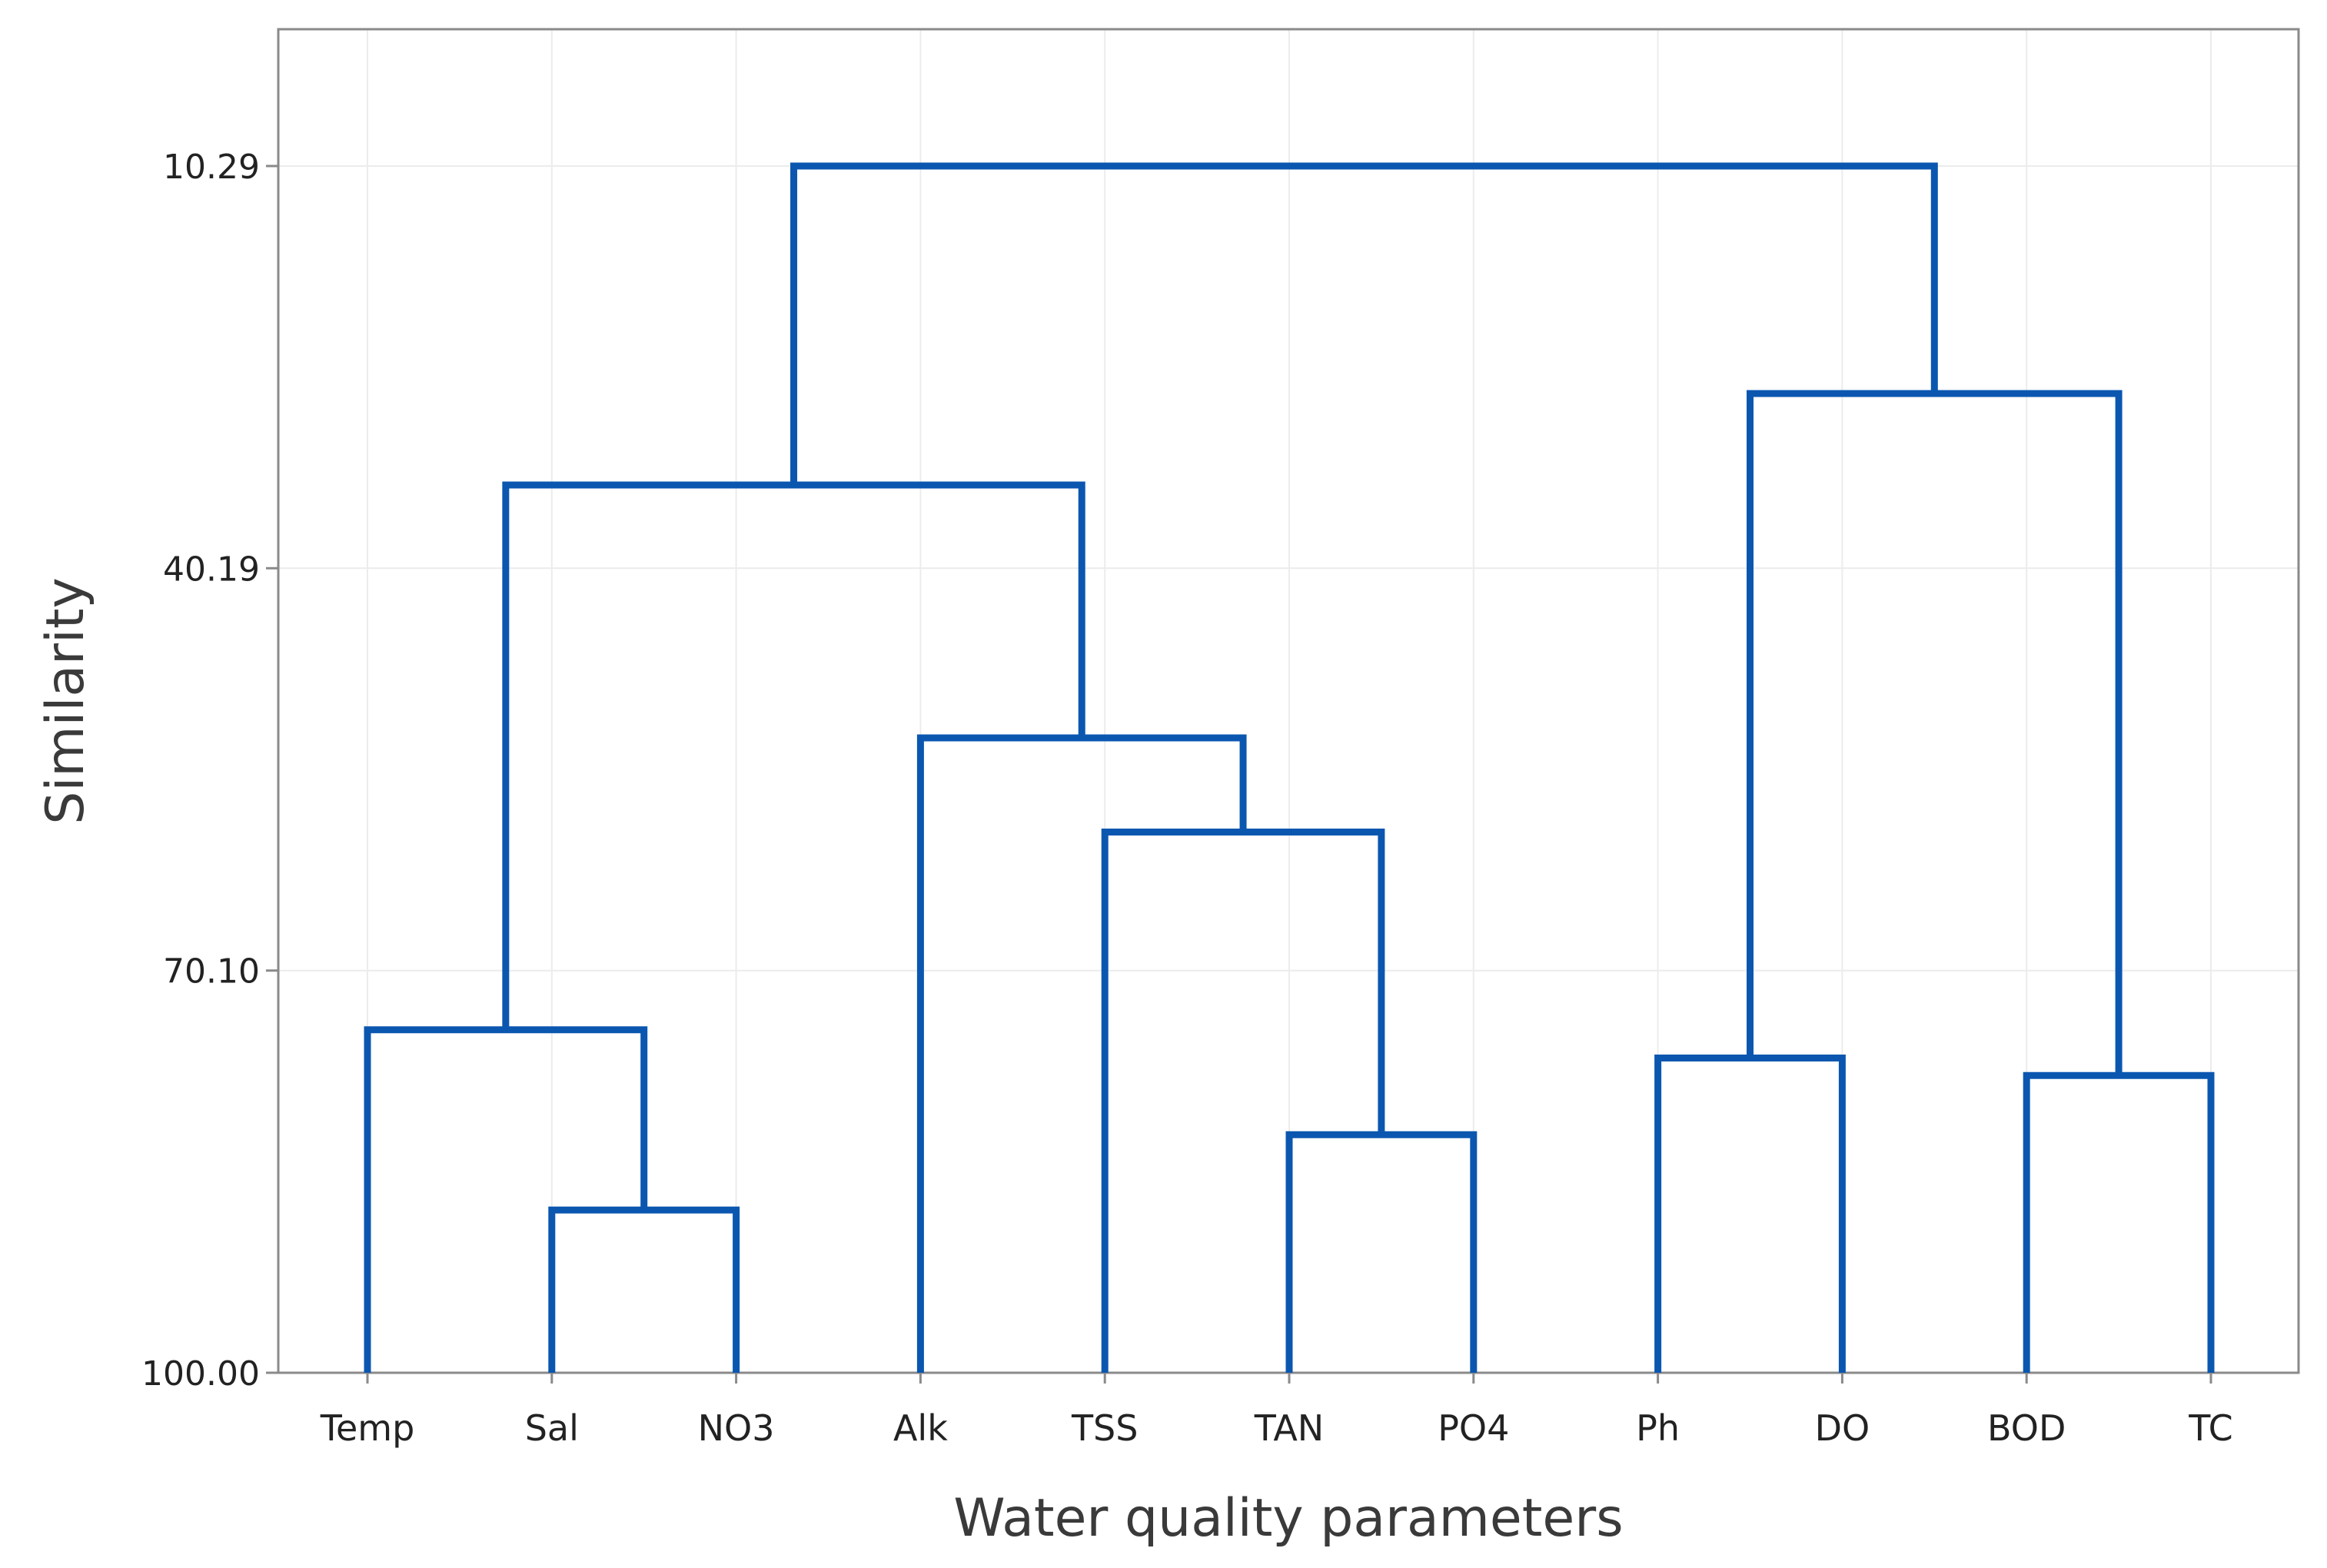  What do you see at coordinates (211, 972) in the screenshot?
I see `y-tick-label: 70.10` at bounding box center [211, 972].